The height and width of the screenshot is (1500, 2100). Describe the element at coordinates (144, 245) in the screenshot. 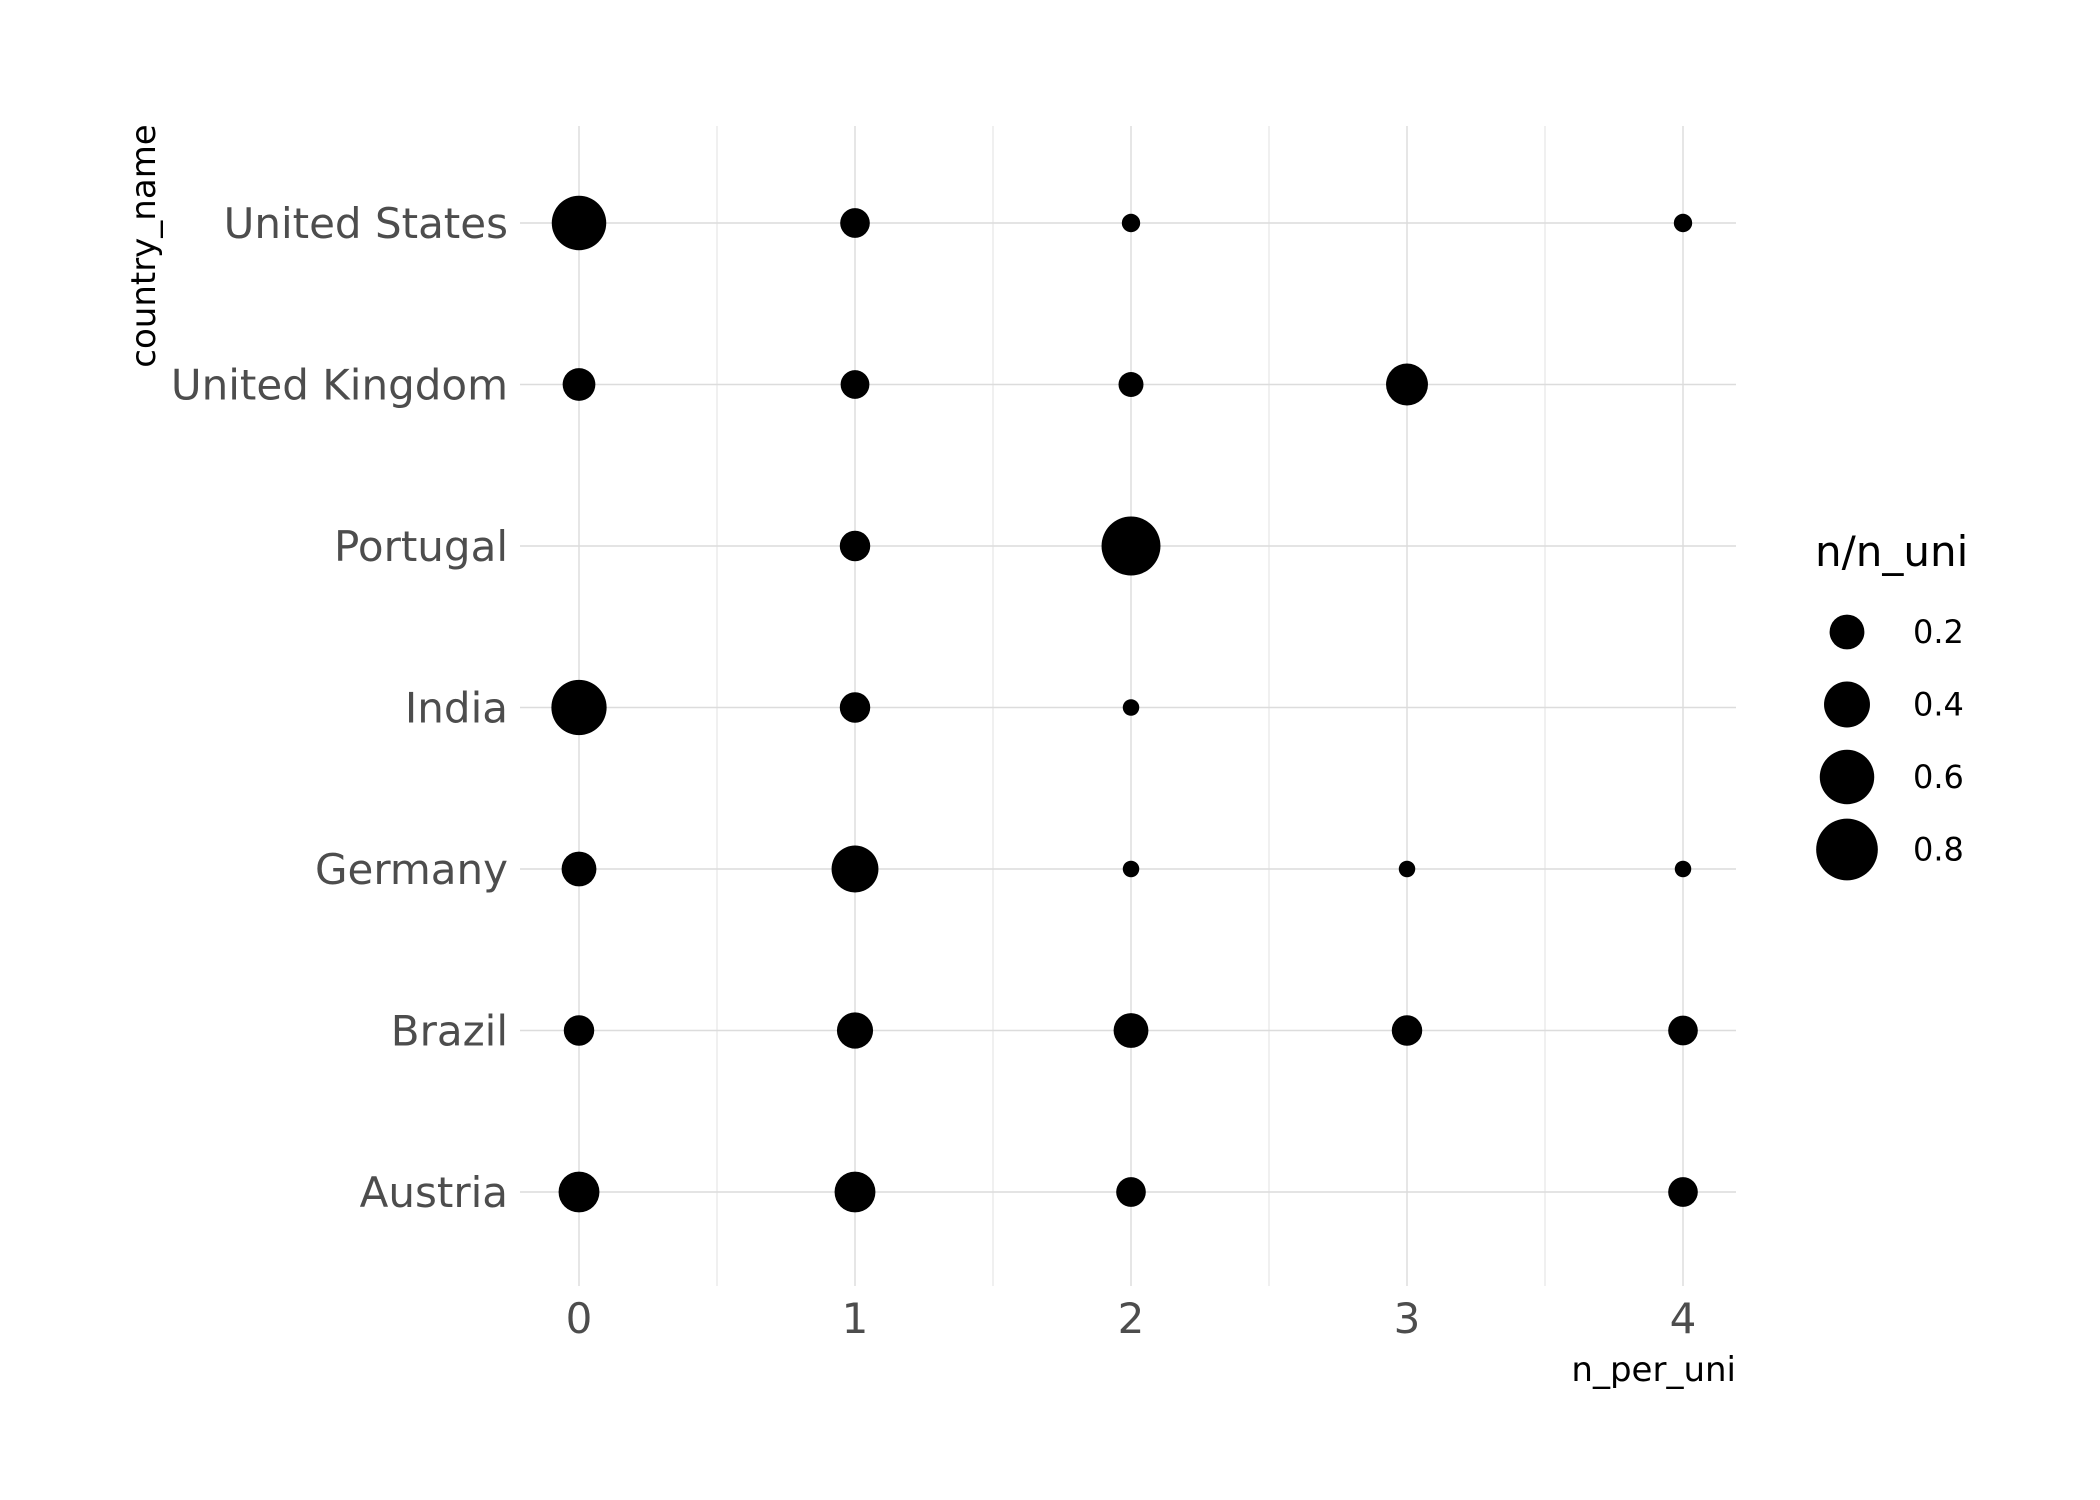

I see `y-axis-title: country_name` at that location.